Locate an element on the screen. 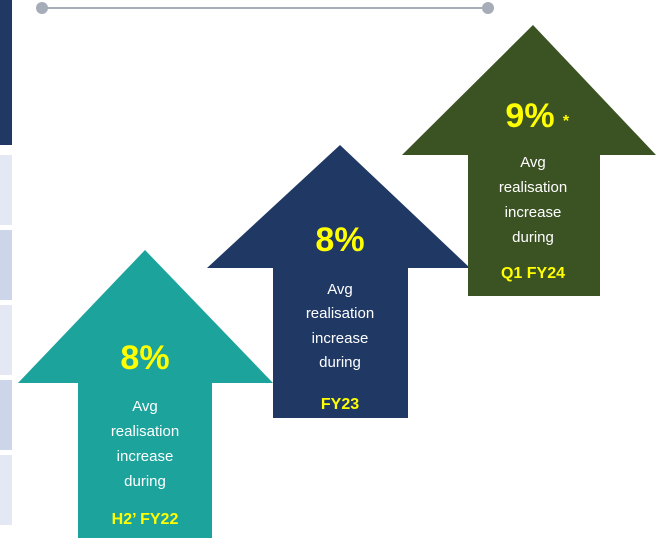 Image resolution: width=656 pixels, height=538 pixels. value: 9% is located at coordinates (529, 116).